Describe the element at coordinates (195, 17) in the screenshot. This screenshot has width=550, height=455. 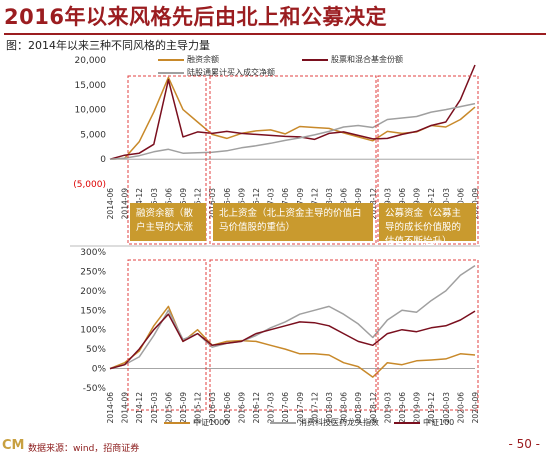
I see `page-title: 2016年以来风格先后由北上和公募决定` at that location.